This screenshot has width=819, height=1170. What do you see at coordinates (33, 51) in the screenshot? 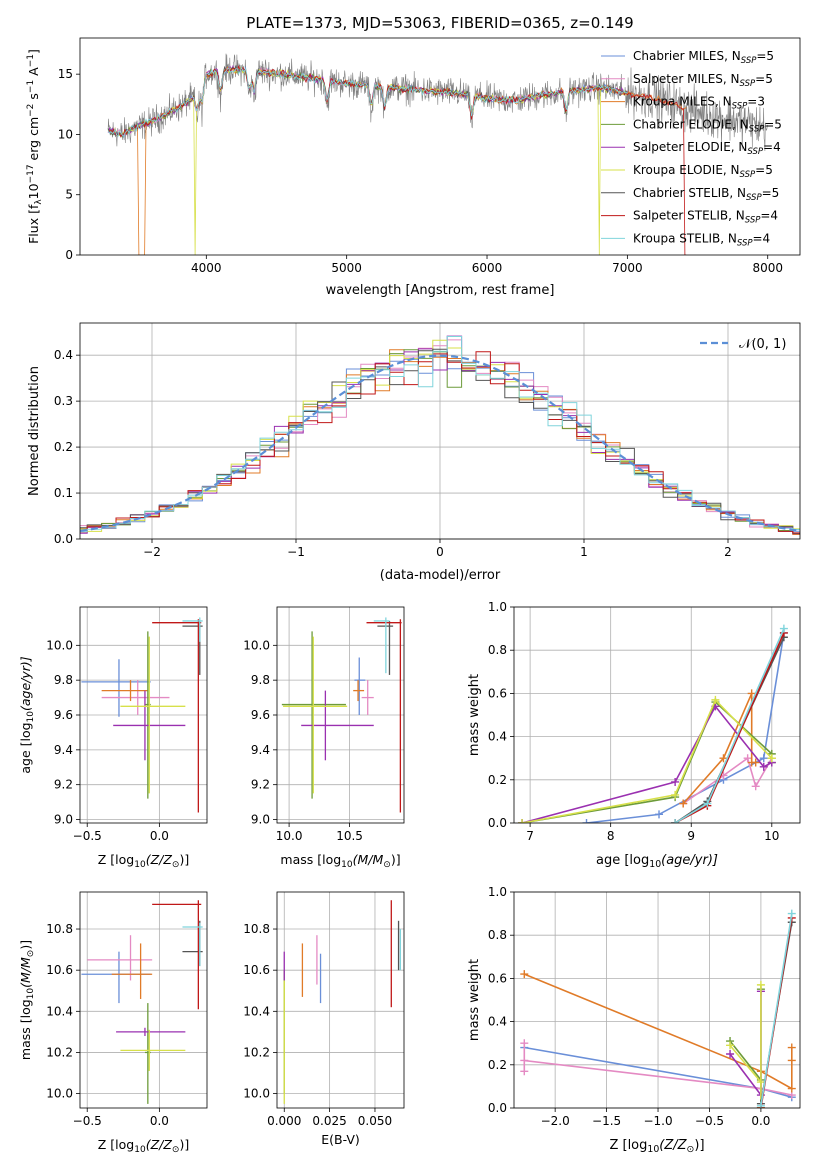
I see `spectrum-y-label-part: ]` at bounding box center [33, 51].